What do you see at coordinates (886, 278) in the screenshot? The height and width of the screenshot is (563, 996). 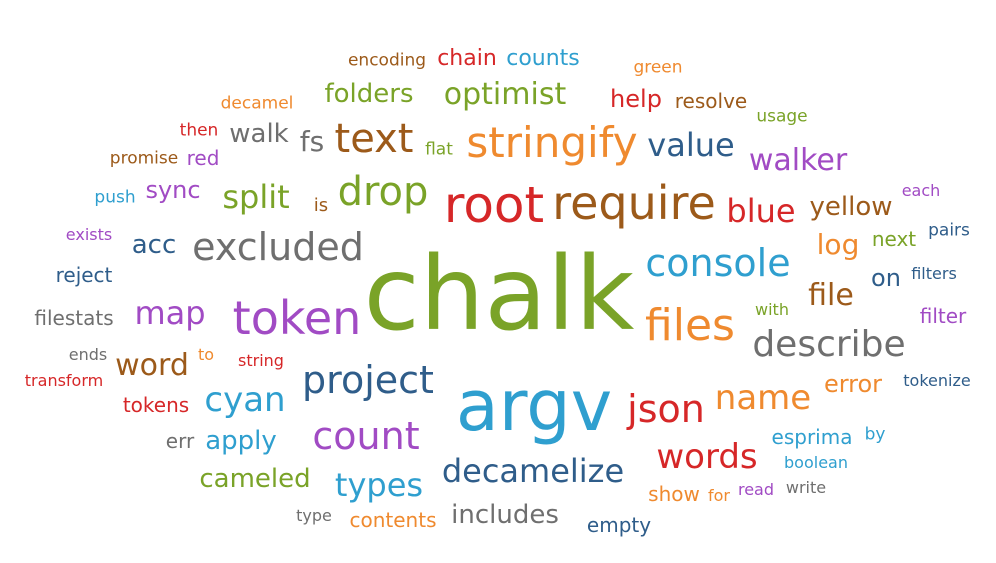 I see `word-on: on` at bounding box center [886, 278].